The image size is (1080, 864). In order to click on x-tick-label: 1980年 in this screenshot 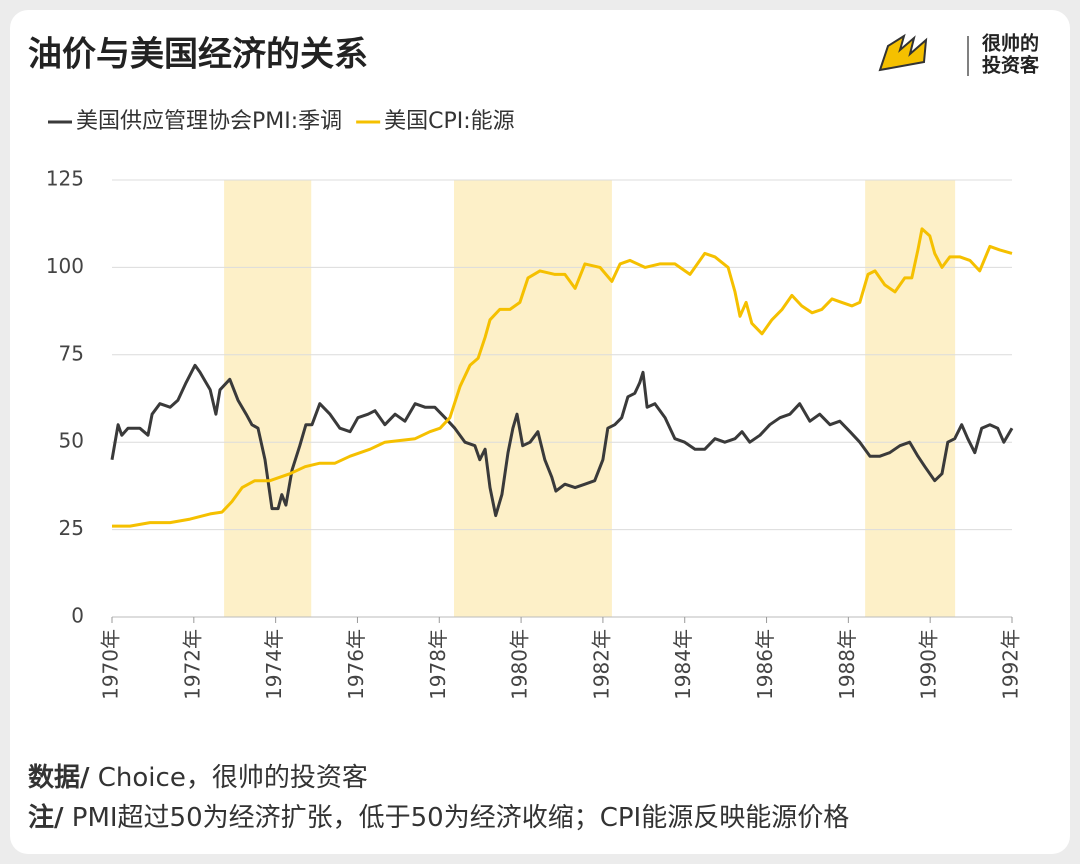, I will do `click(520, 664)`.